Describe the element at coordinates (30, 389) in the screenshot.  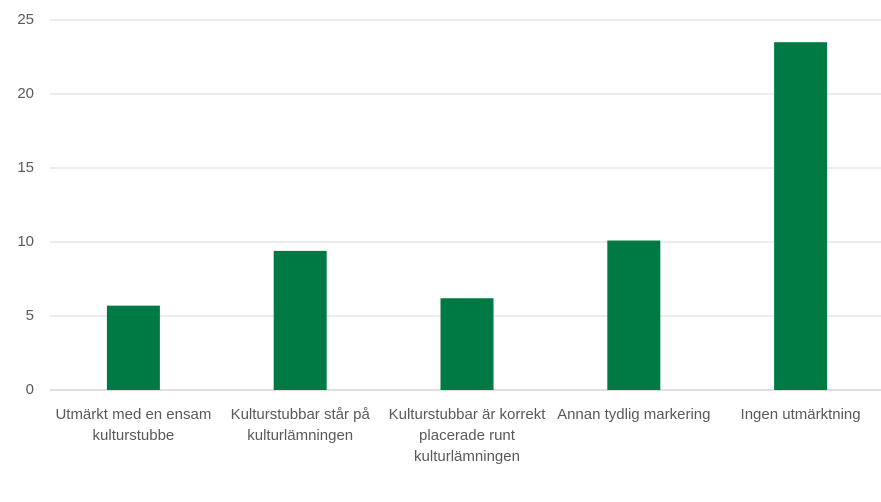
I see `y-tick-label: 0` at that location.